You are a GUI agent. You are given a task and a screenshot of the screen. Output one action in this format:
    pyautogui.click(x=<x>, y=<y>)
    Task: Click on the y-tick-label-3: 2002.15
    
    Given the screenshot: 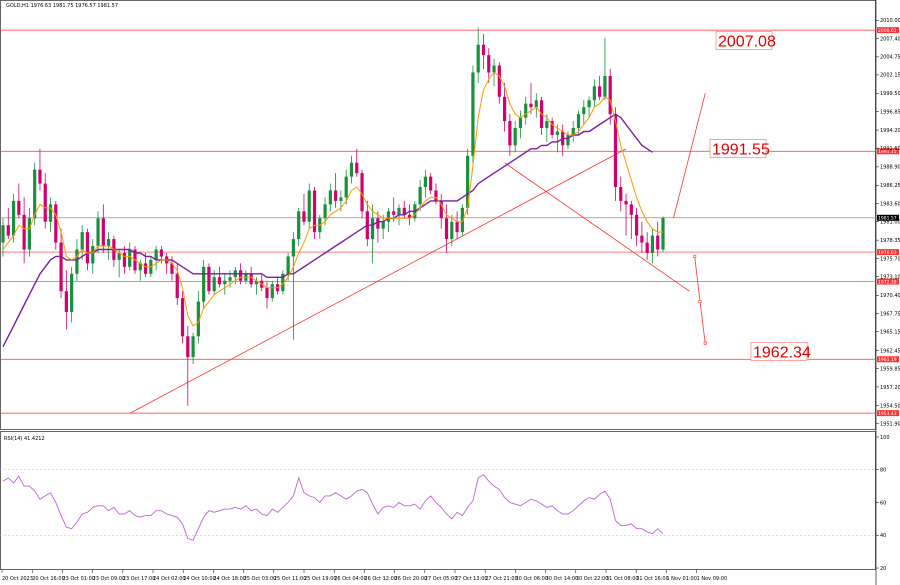 What is the action you would take?
    pyautogui.click(x=890, y=76)
    